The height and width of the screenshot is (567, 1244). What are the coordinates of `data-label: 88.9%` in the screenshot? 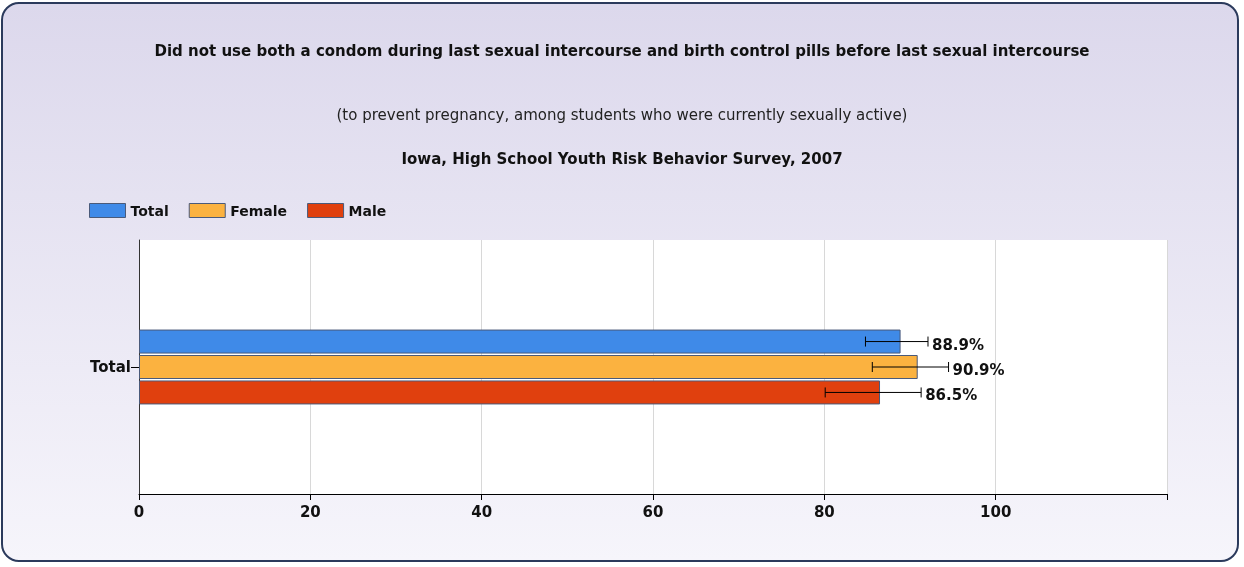 It's located at (958, 344).